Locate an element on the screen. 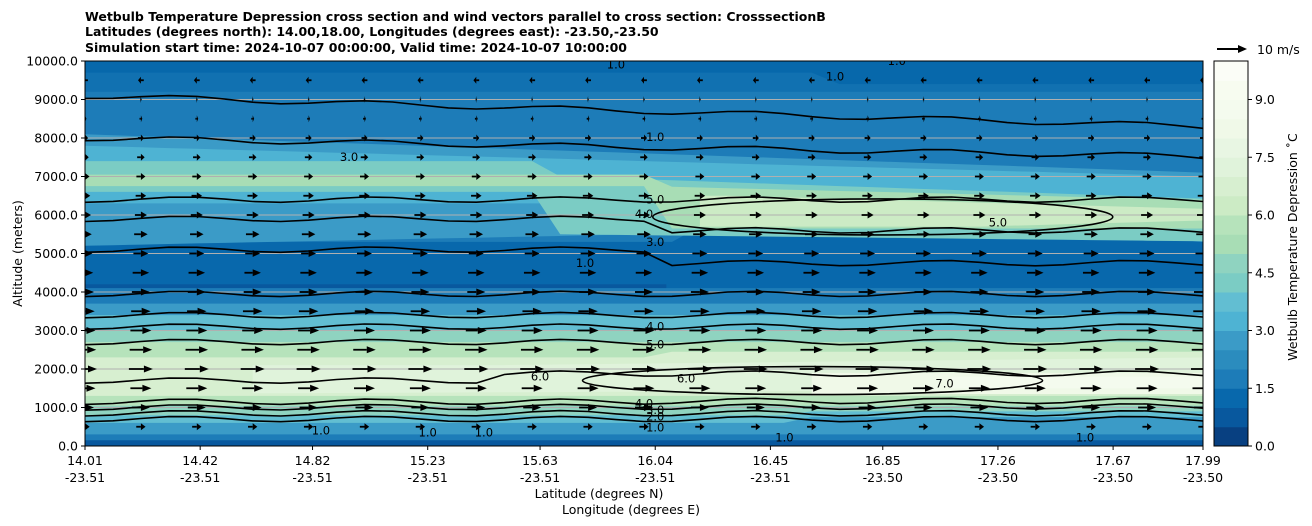  contour-label: 1.0 is located at coordinates (484, 432).